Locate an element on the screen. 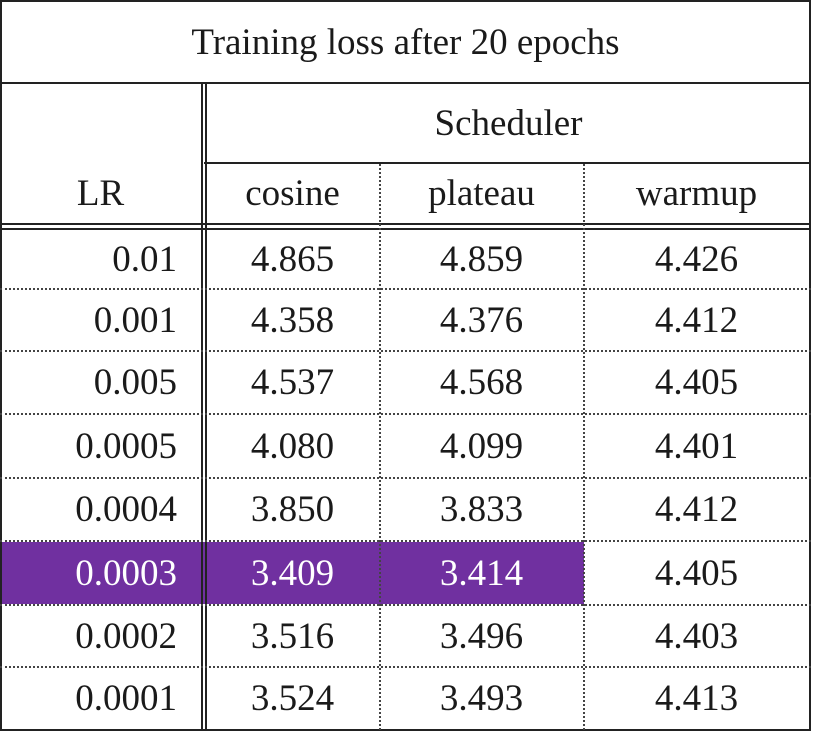  value-cell: 4.865 is located at coordinates (292, 259).